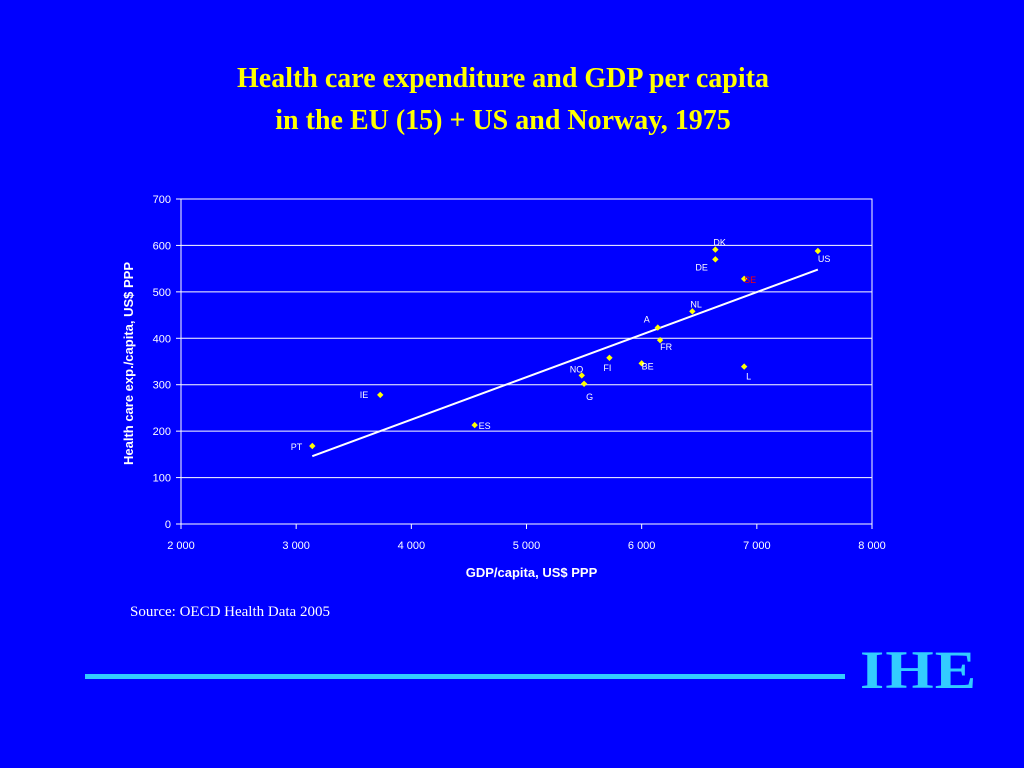 This screenshot has width=1024, height=768. What do you see at coordinates (607, 368) in the screenshot?
I see `point-label-fi: FI` at bounding box center [607, 368].